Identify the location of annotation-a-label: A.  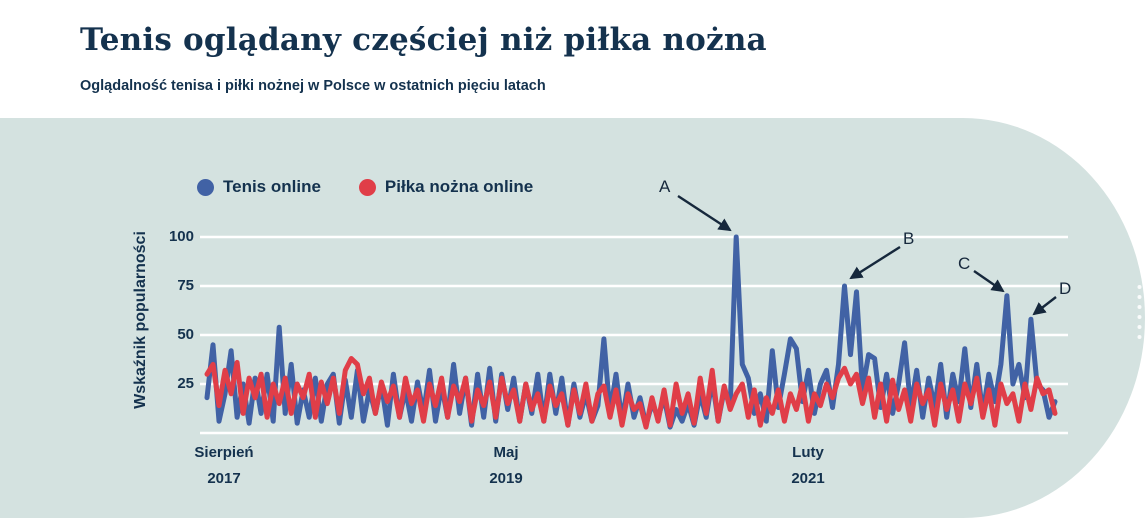
(665, 186).